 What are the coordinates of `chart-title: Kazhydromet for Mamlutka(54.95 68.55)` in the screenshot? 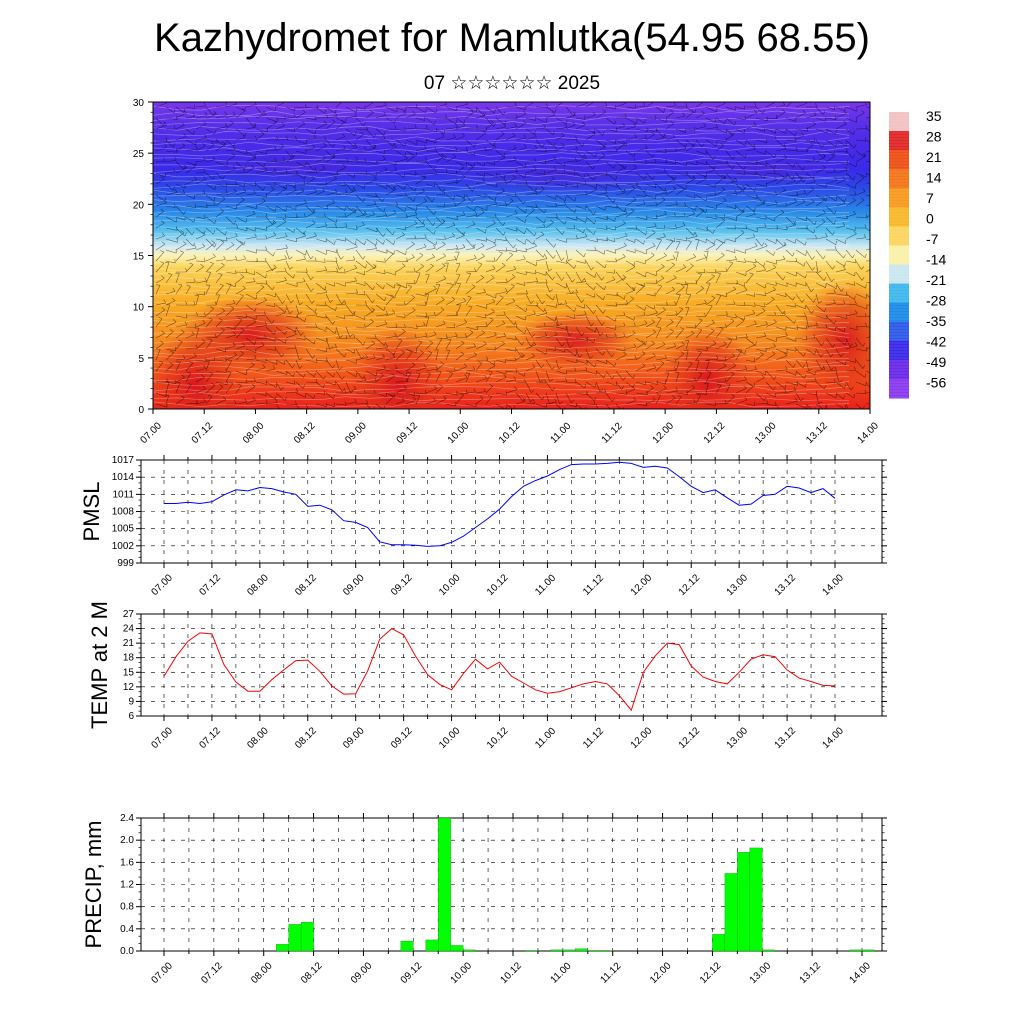 It's located at (512, 38).